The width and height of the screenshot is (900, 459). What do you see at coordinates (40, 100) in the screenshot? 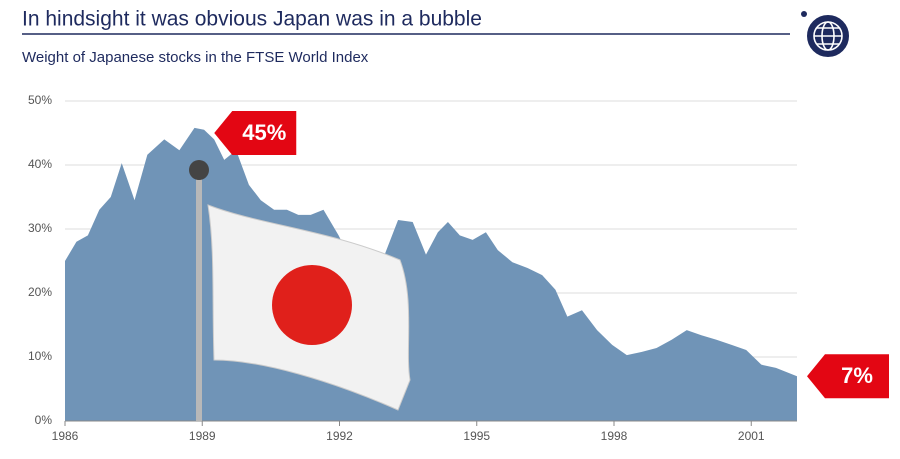
I see `y-tick-label: 50%` at bounding box center [40, 100].